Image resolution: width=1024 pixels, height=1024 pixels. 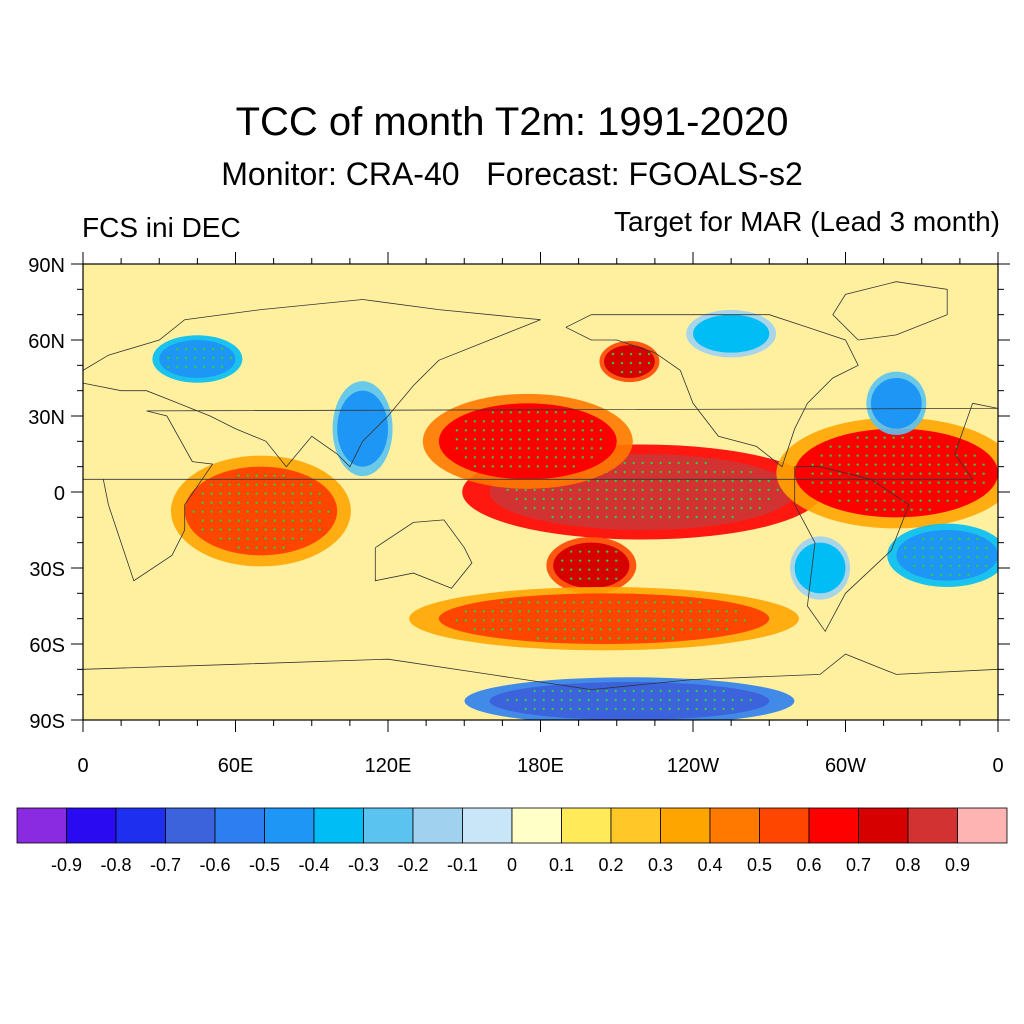 What do you see at coordinates (858, 865) in the screenshot?
I see `colorbar-label: 0.7` at bounding box center [858, 865].